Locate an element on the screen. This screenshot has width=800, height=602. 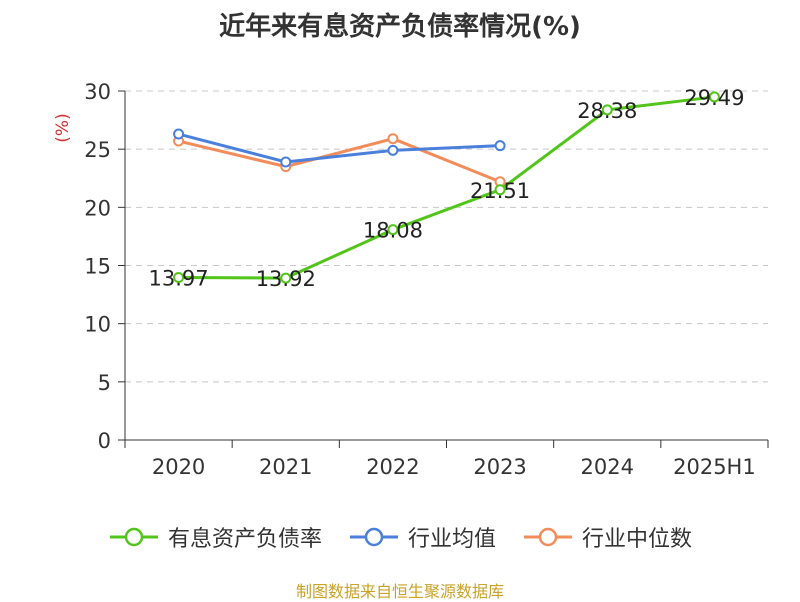
x-tick-label: 2022 is located at coordinates (392, 467).